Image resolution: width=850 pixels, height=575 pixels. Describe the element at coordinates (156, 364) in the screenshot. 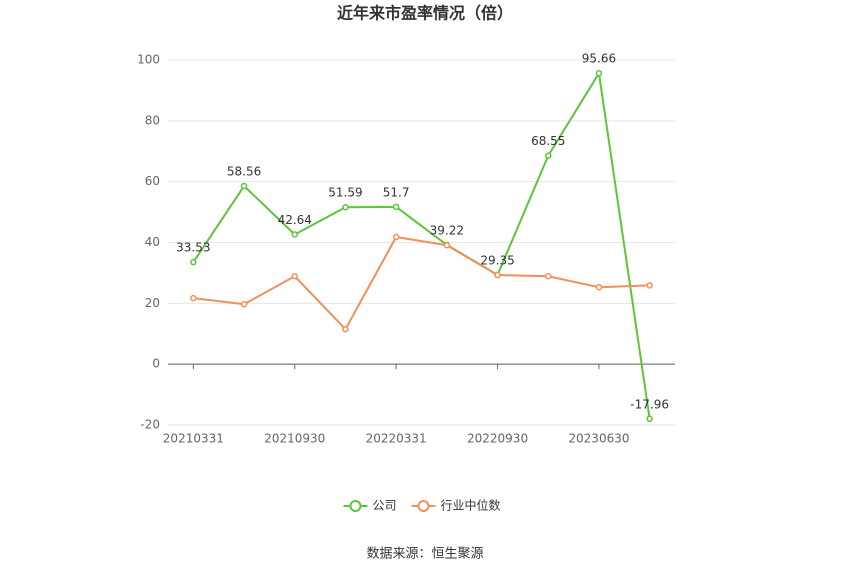

I see `y-tick-label: 0` at that location.